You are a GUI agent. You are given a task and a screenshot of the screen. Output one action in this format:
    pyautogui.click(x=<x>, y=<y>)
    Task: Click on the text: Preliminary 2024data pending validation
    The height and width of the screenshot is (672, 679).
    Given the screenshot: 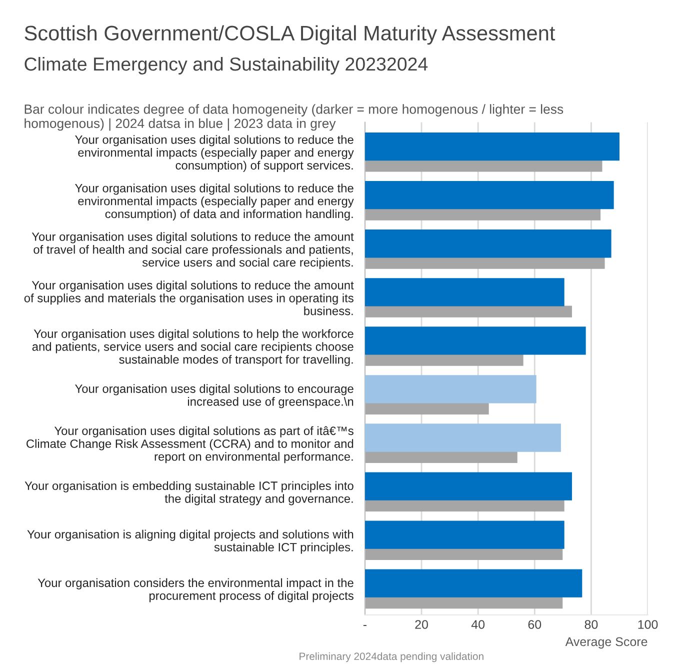 What is the action you would take?
    pyautogui.click(x=392, y=657)
    